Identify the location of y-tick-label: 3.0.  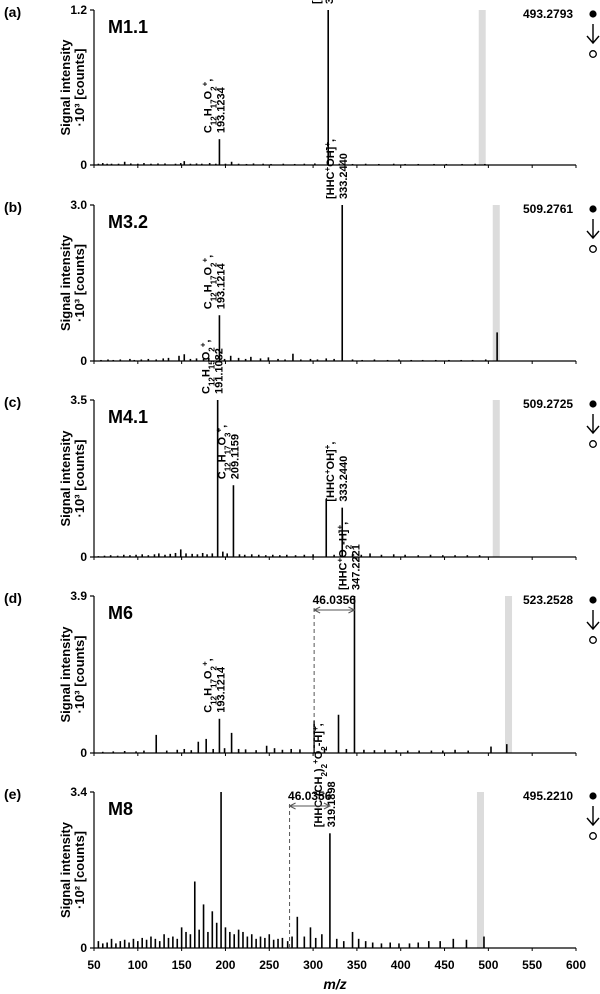
(78, 205).